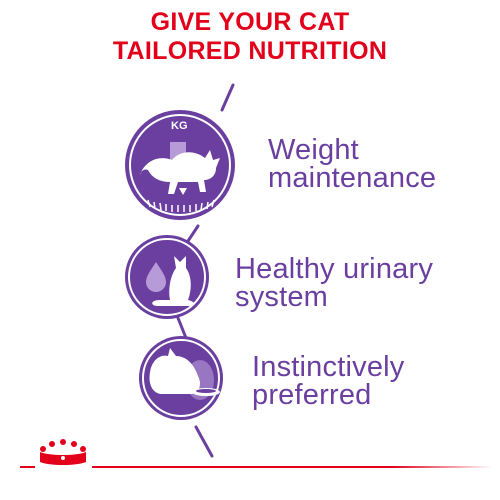 The height and width of the screenshot is (500, 500). Describe the element at coordinates (256, 467) in the screenshot. I see `footer-brand-line` at that location.